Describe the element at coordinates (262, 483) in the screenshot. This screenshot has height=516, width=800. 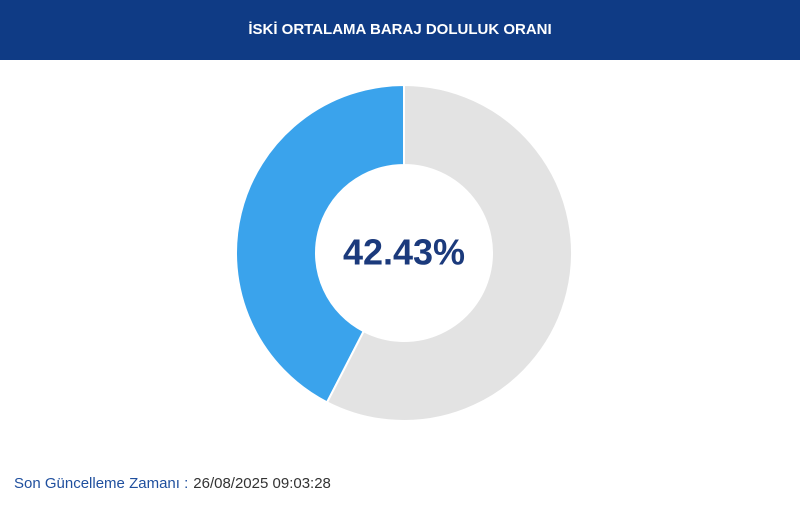
I see `footer-value: 26/08/2025 09:03:28` at that location.